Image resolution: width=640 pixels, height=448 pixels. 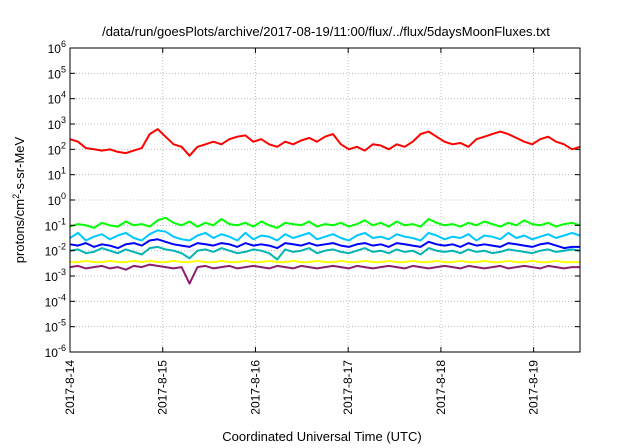 What do you see at coordinates (163, 387) in the screenshot?
I see `x-tick-label: 2017-8-15` at bounding box center [163, 387].